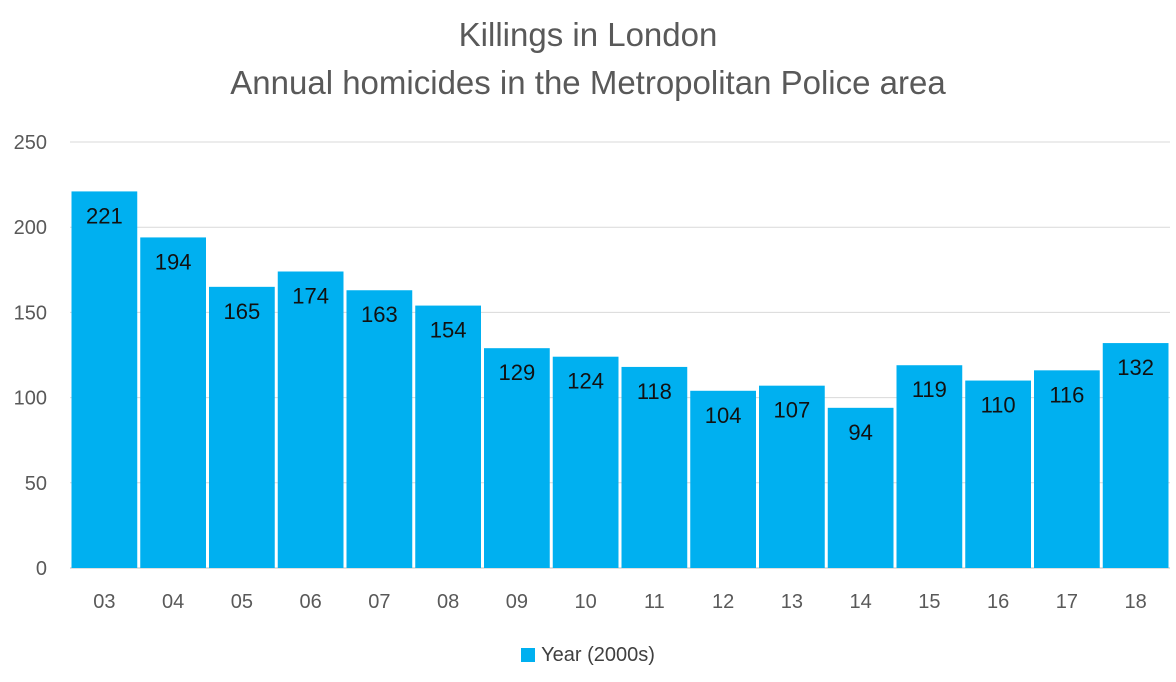 The image size is (1176, 682). Describe the element at coordinates (30, 143) in the screenshot. I see `y-tick-label: 250` at that location.